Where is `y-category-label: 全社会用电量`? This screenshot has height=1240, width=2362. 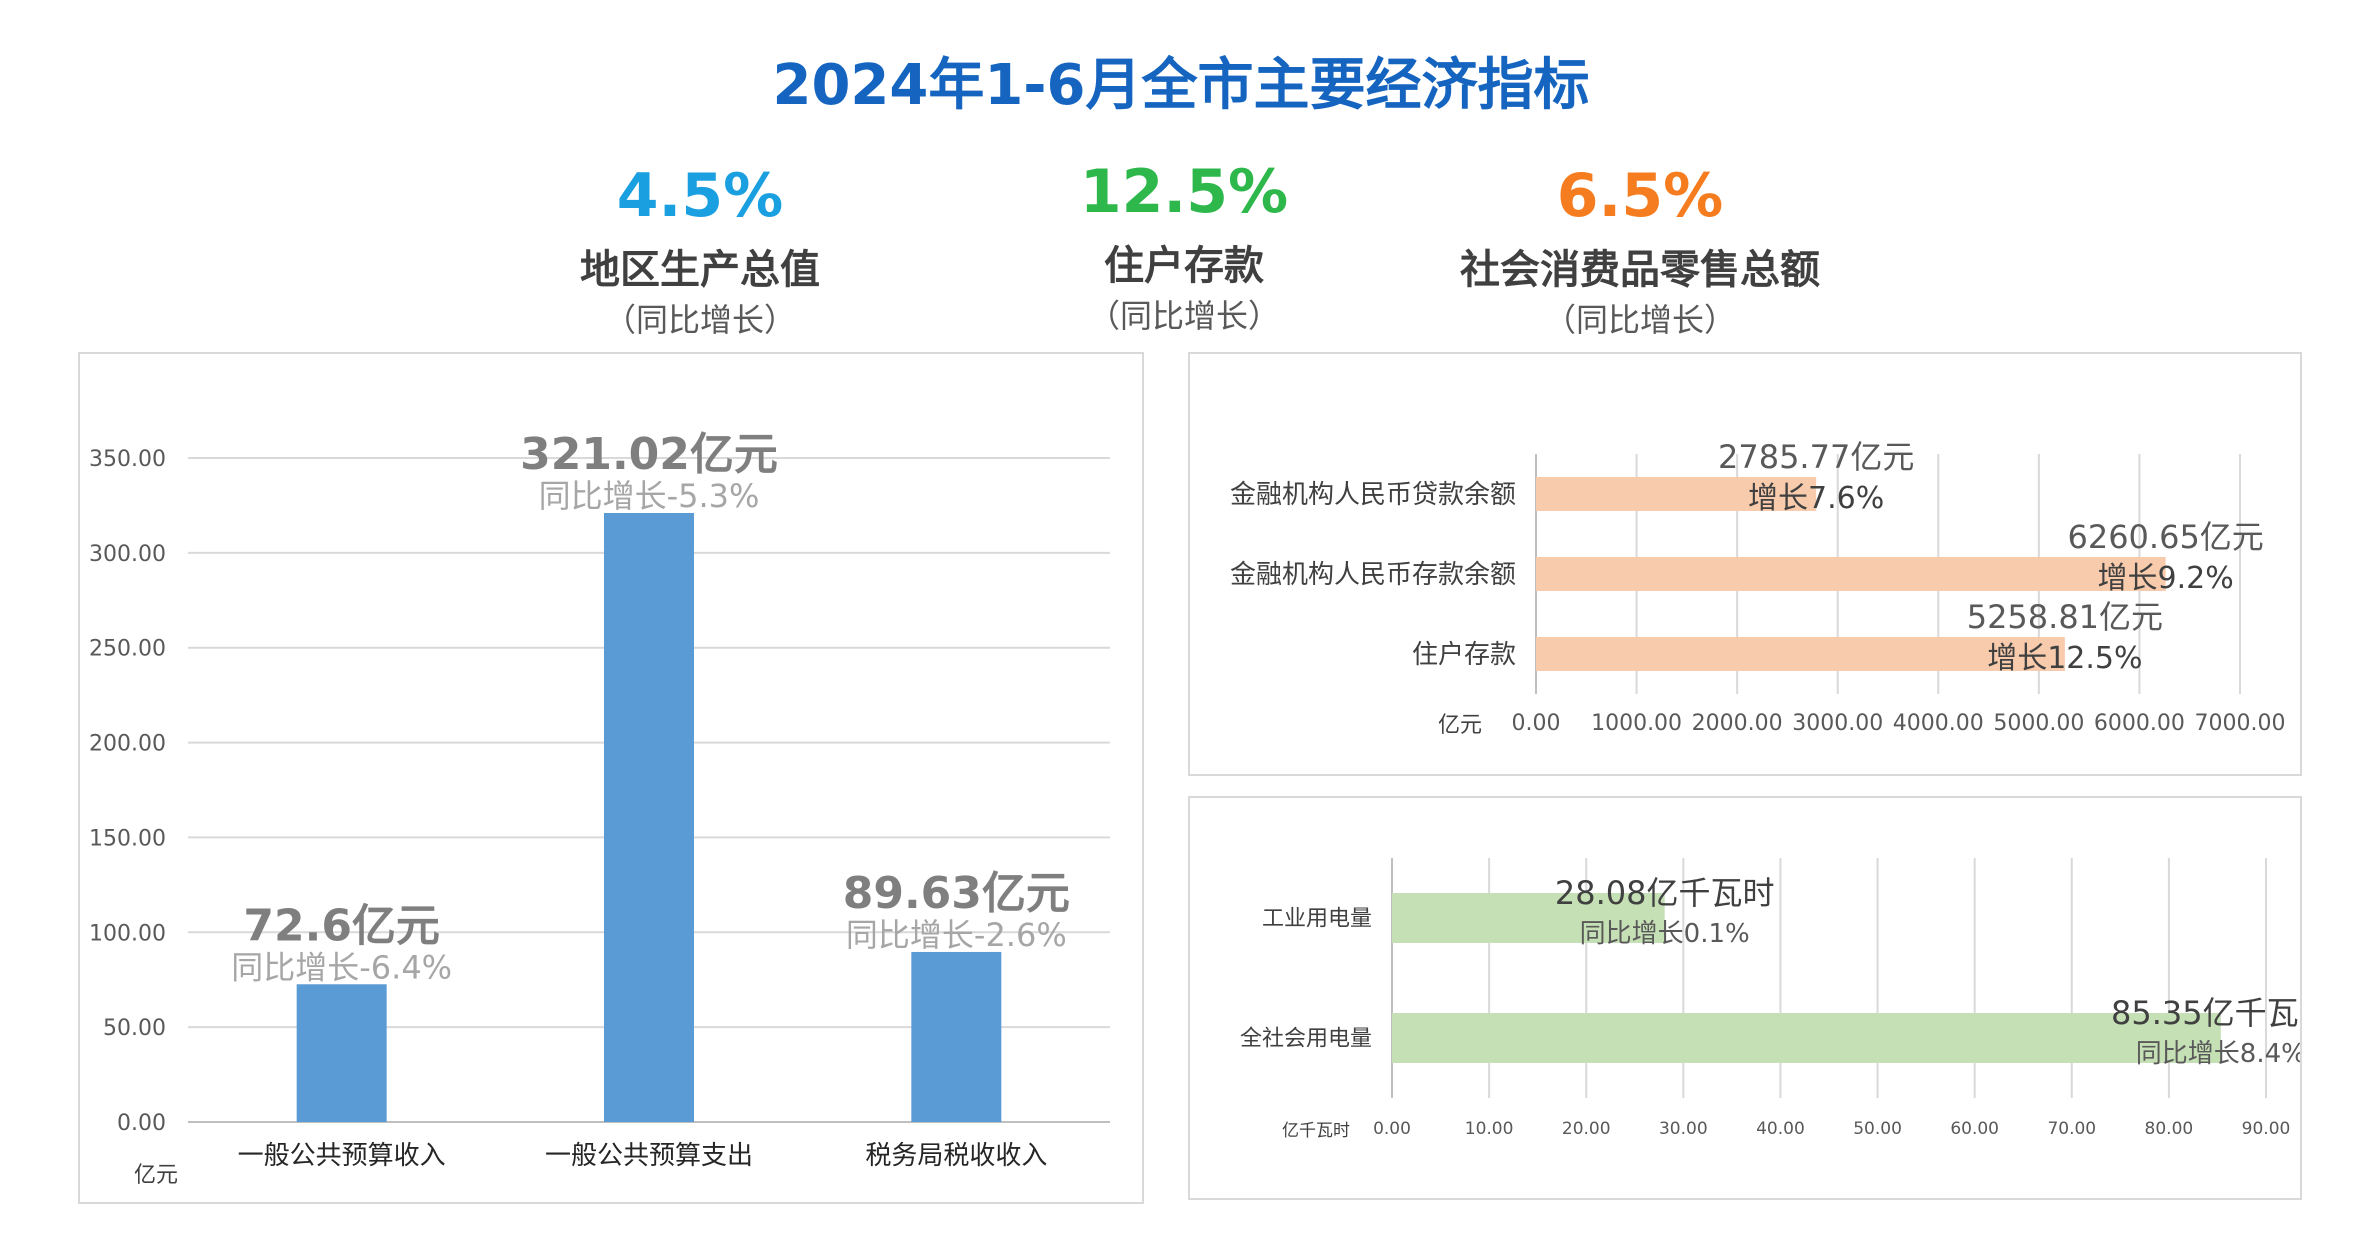
y-category-label: 全社会用电量 is located at coordinates (1306, 1039).